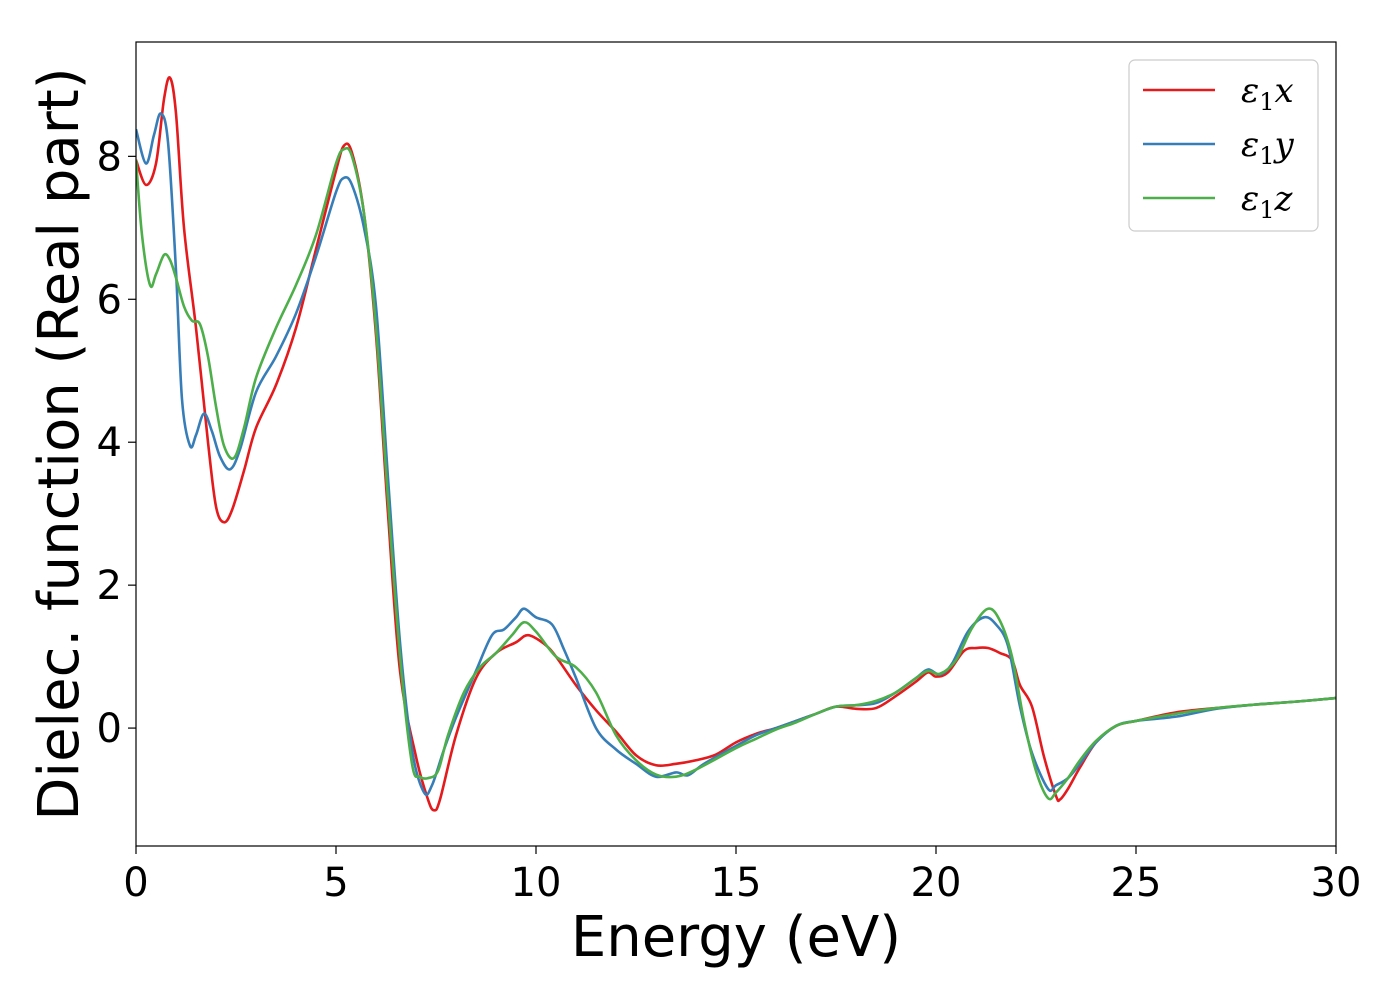 The image size is (1400, 1000). What do you see at coordinates (1336, 883) in the screenshot?
I see `x-tick-label: 30` at bounding box center [1336, 883].